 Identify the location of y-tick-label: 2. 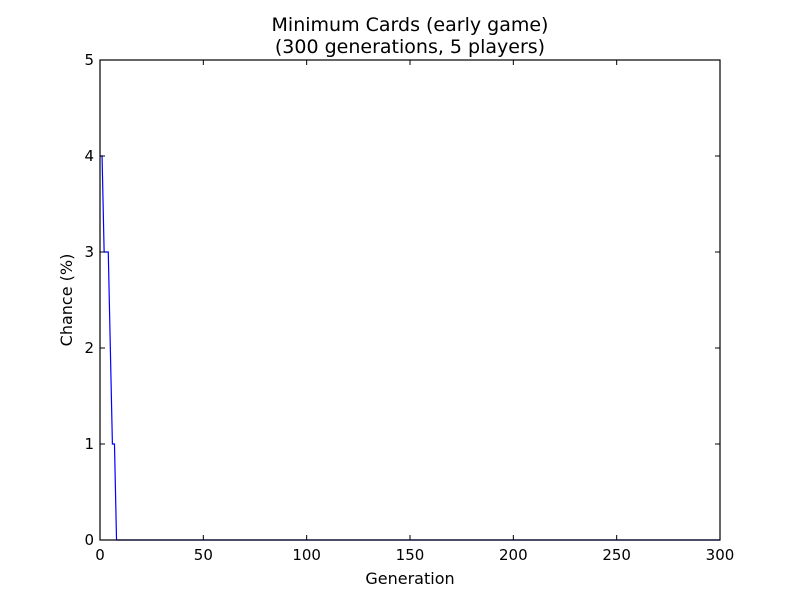
(89, 348).